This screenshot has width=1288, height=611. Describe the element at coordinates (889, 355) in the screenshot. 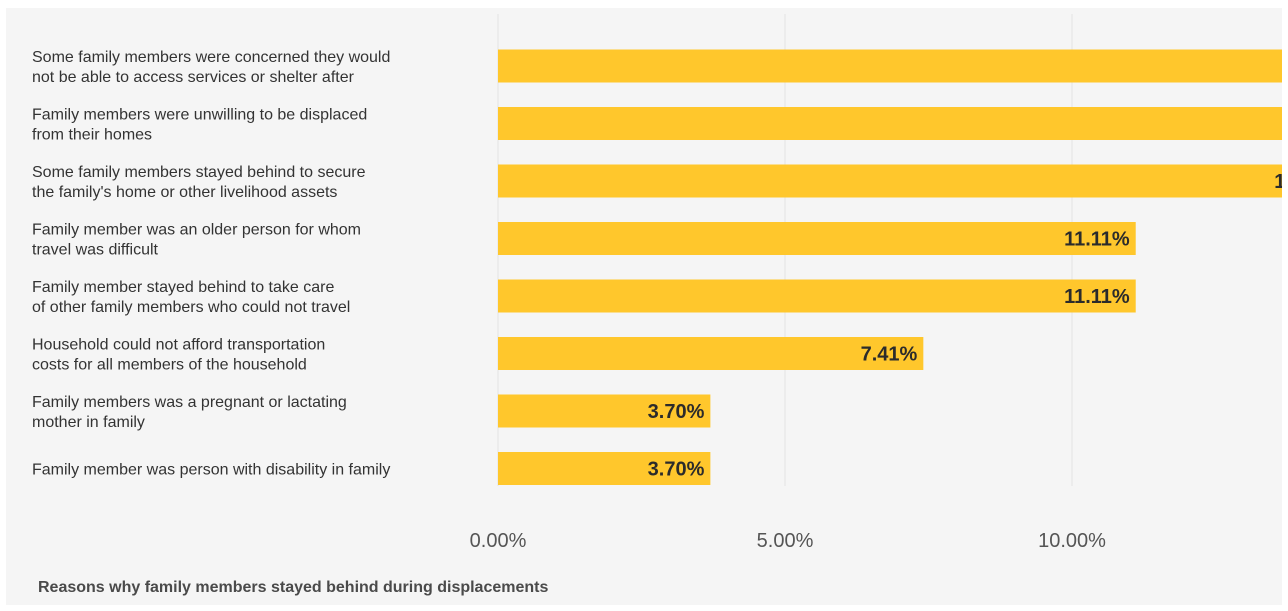

I see `value-label-5: 7.41%` at that location.